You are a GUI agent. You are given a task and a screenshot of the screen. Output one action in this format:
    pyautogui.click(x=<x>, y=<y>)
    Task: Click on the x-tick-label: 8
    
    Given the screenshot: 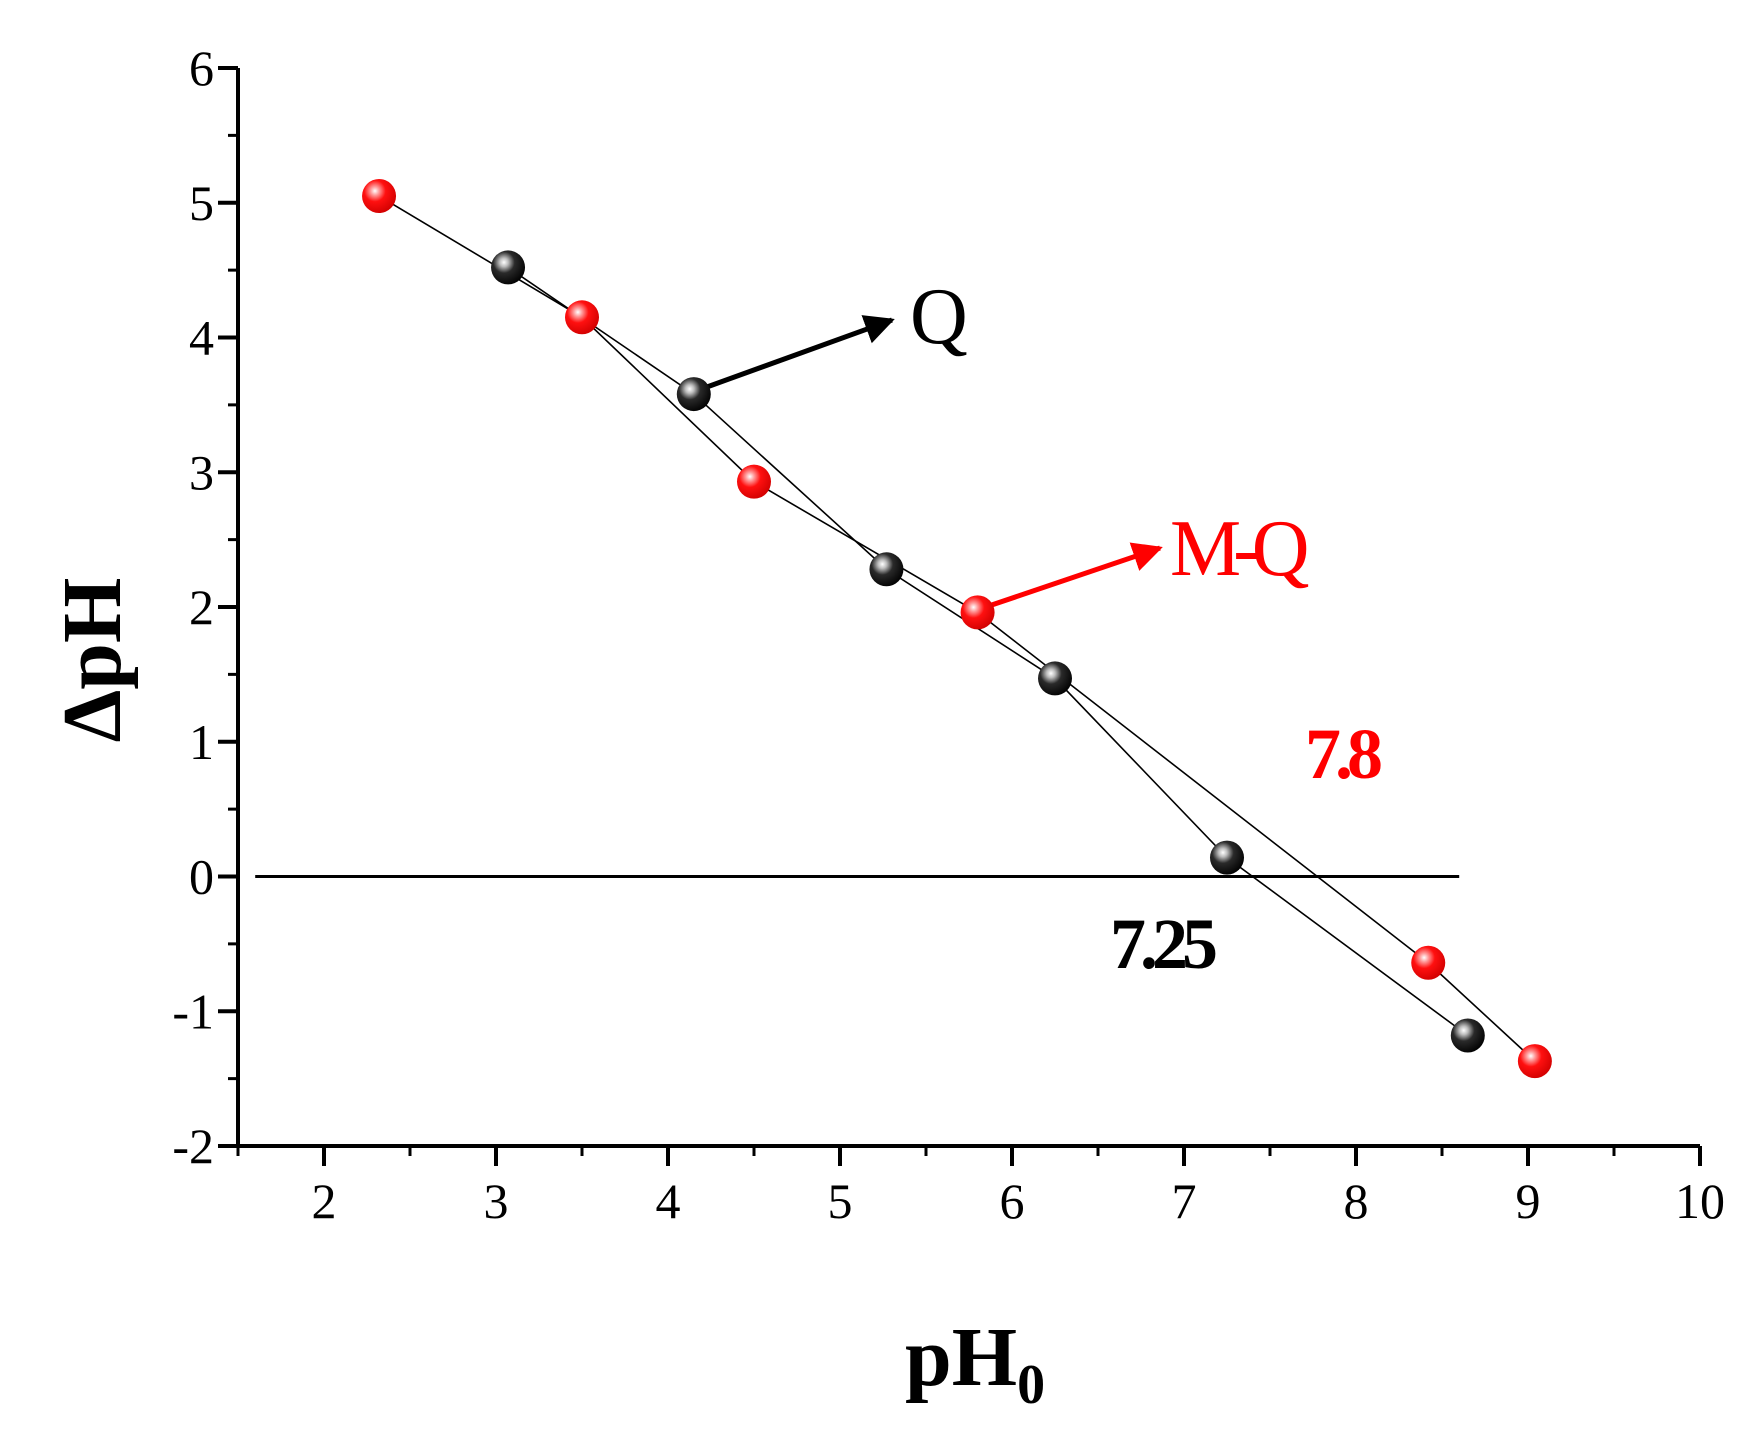 What is the action you would take?
    pyautogui.click(x=1356, y=1201)
    